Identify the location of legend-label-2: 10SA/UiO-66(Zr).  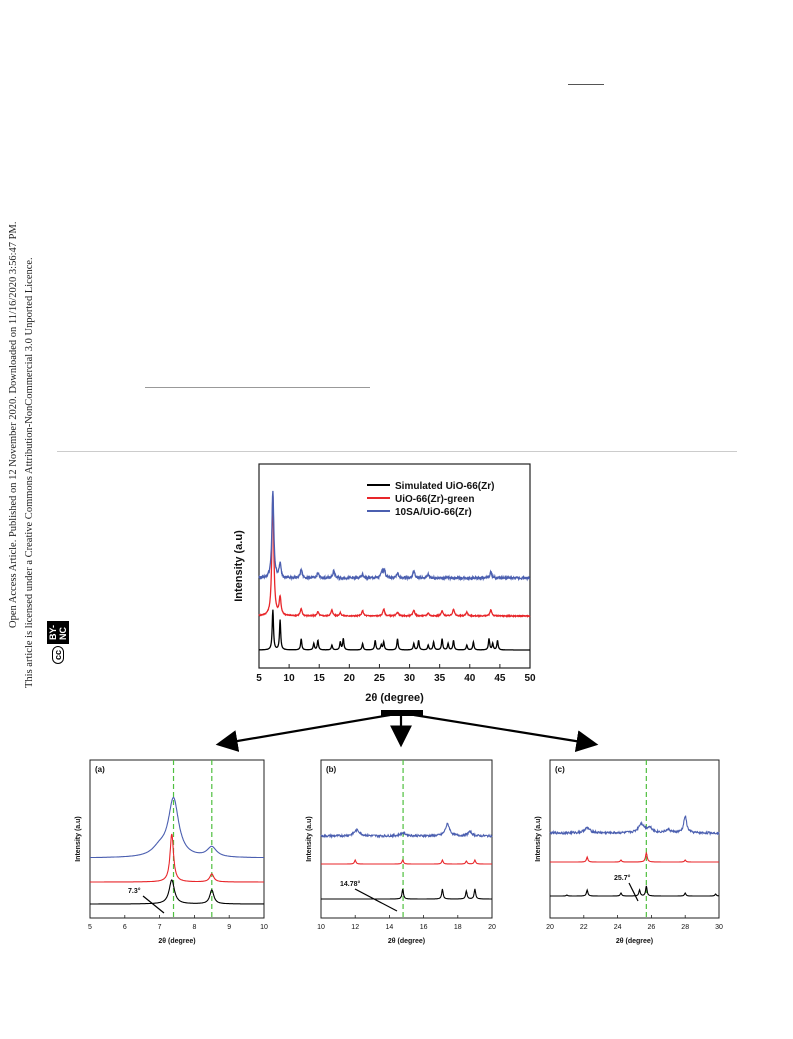
(433, 512).